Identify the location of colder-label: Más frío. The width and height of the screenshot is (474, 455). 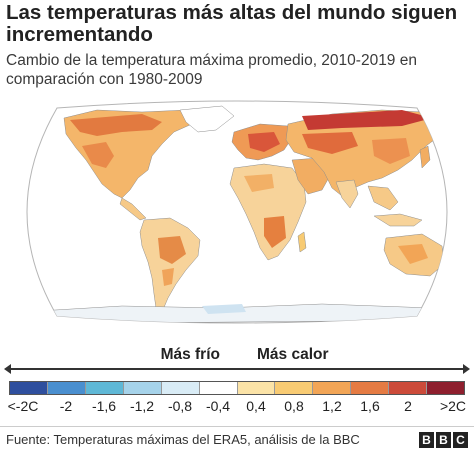
(190, 354).